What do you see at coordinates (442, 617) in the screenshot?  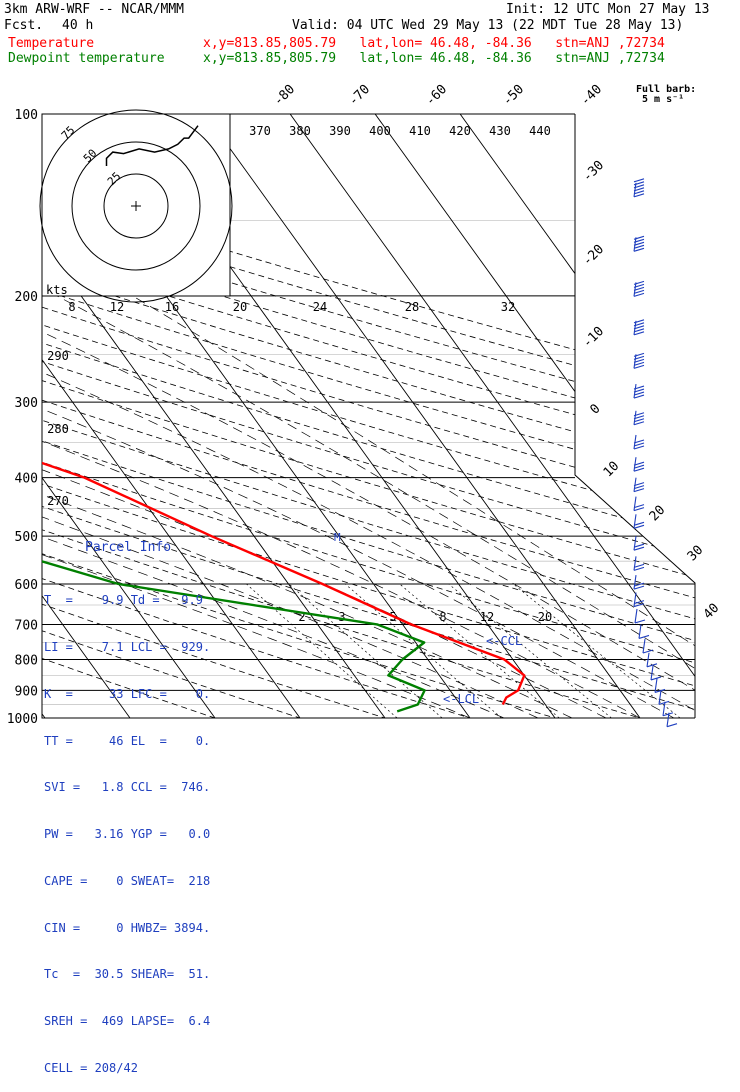 I see `mixing-ratio-label: 8` at bounding box center [442, 617].